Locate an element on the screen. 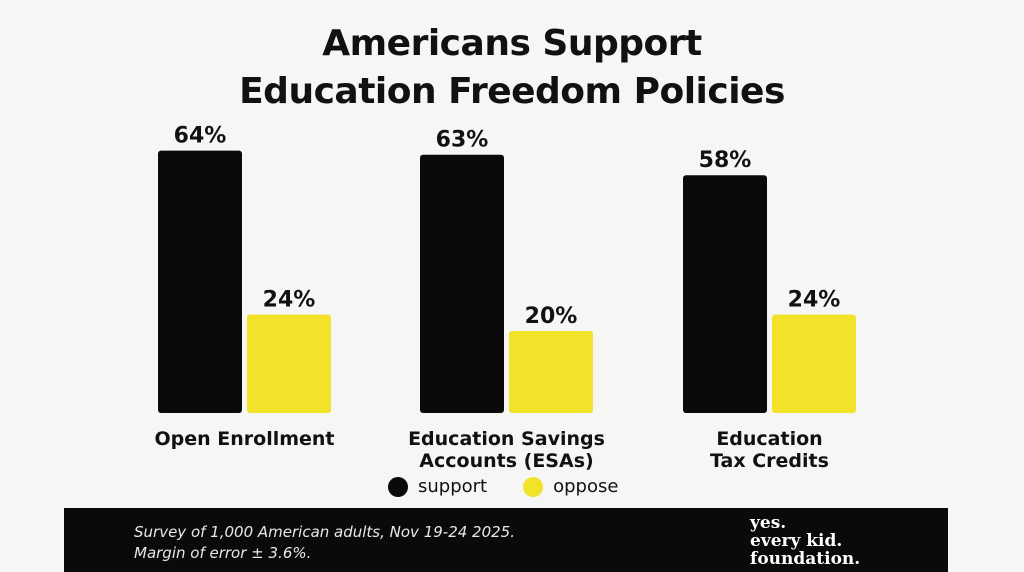  legend-item-support: support is located at coordinates (437, 486).